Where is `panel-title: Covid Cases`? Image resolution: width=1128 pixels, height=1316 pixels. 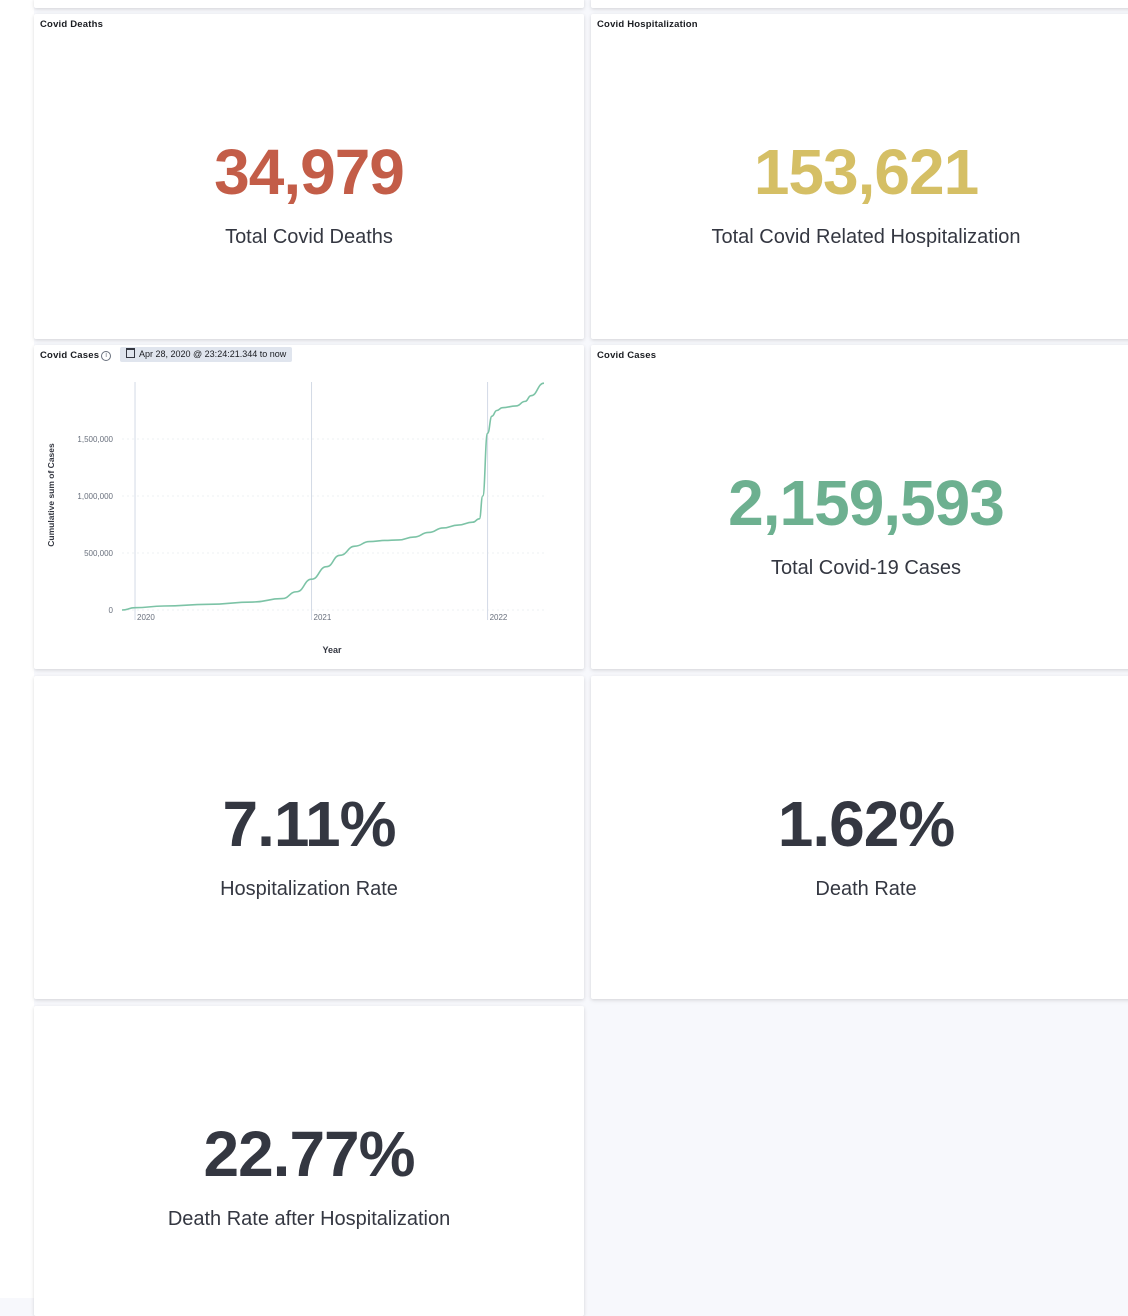
panel-title: Covid Cases is located at coordinates (627, 355).